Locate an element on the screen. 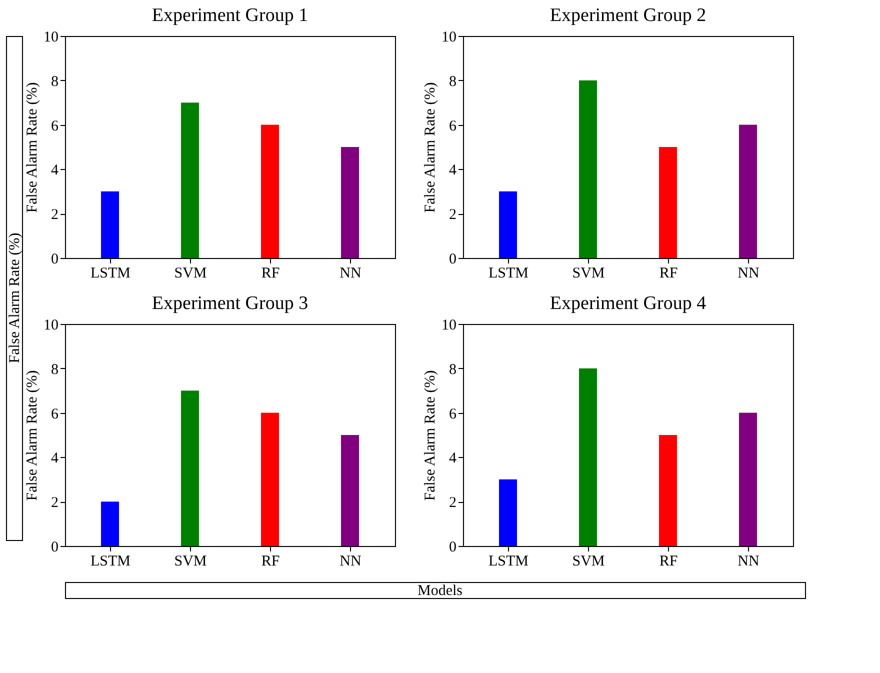 Image resolution: width=880 pixels, height=673 pixels. text: False Alarm Rate (%) is located at coordinates (15, 298).